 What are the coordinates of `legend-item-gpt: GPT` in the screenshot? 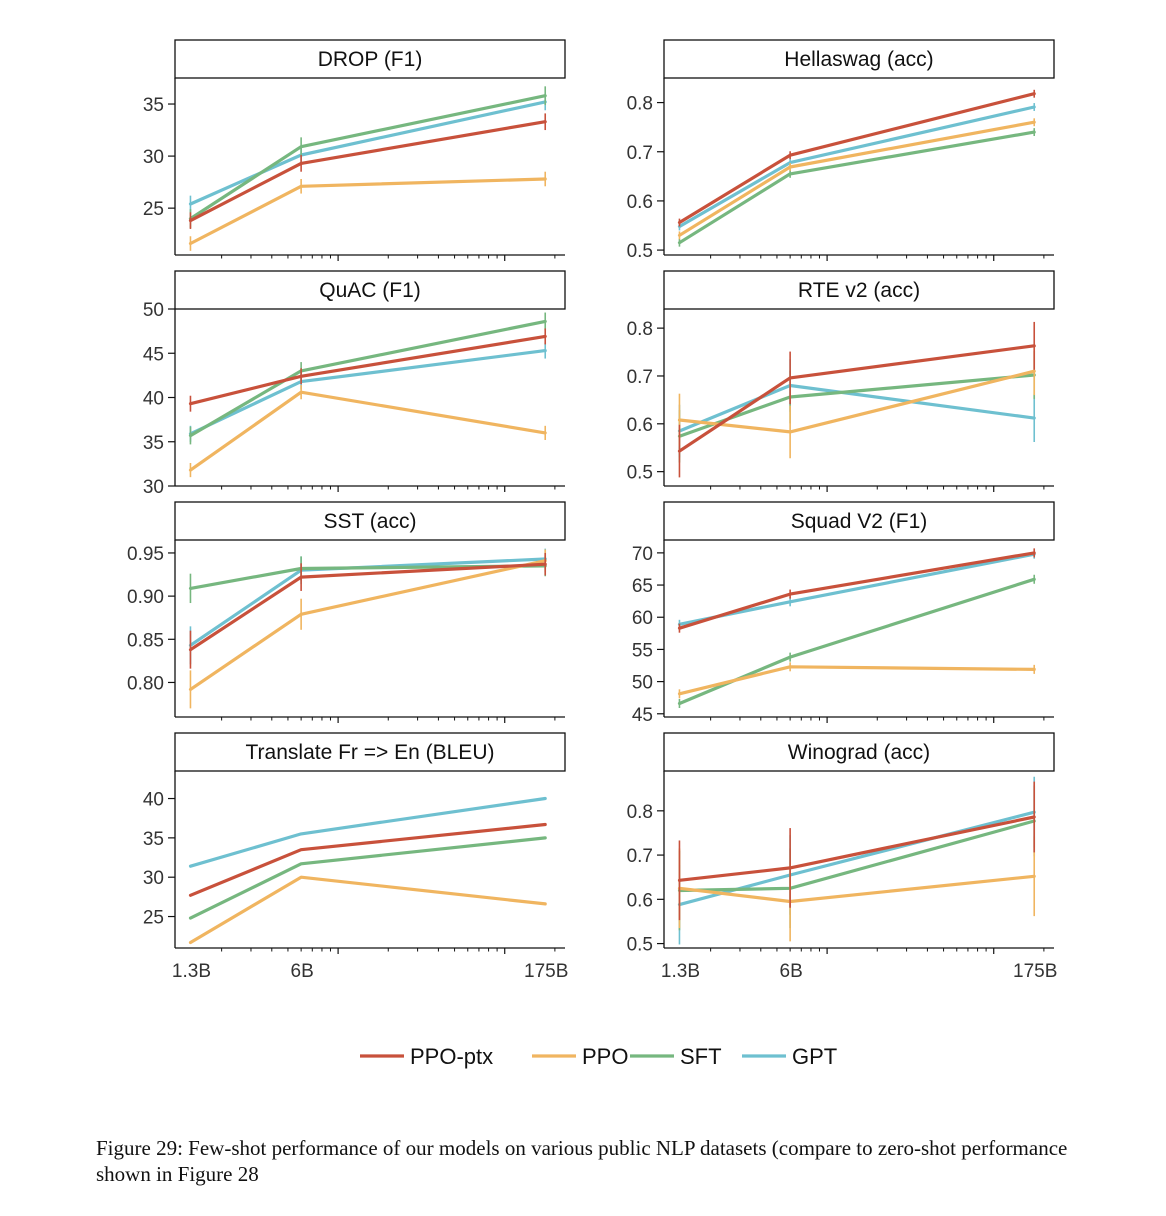 It's located at (789, 1056).